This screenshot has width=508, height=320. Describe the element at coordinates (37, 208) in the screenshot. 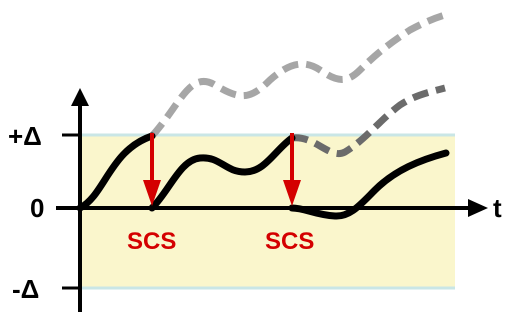

I see `y-tick-label-zero: 0` at that location.